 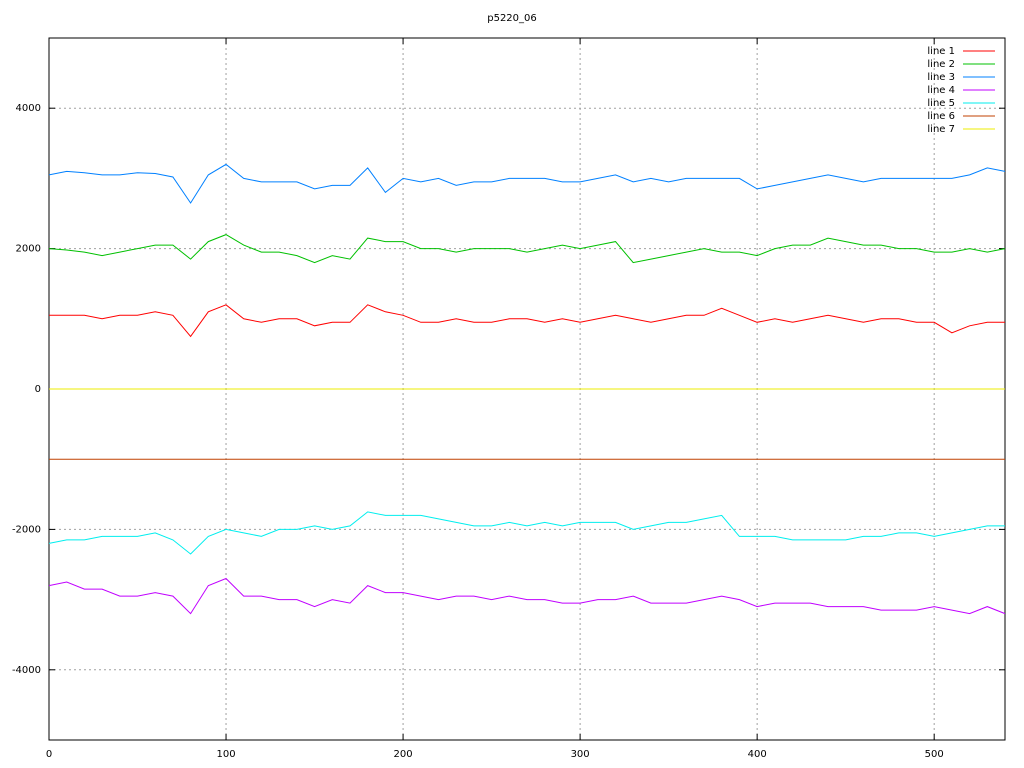 I want to click on x-tick-label: 200, so click(x=403, y=754).